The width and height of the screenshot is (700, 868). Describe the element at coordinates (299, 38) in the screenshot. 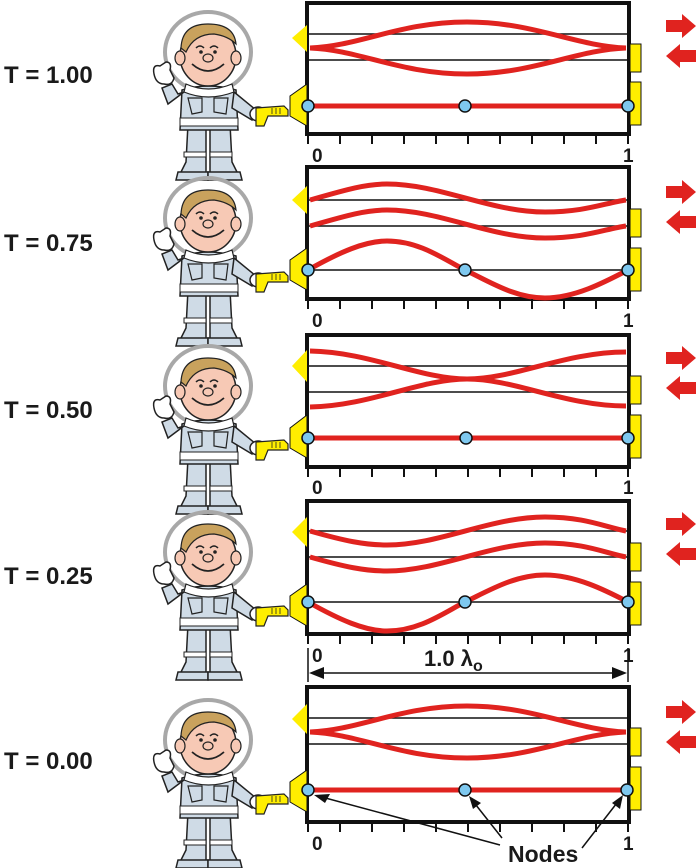

I see `left-reflector-upper` at that location.